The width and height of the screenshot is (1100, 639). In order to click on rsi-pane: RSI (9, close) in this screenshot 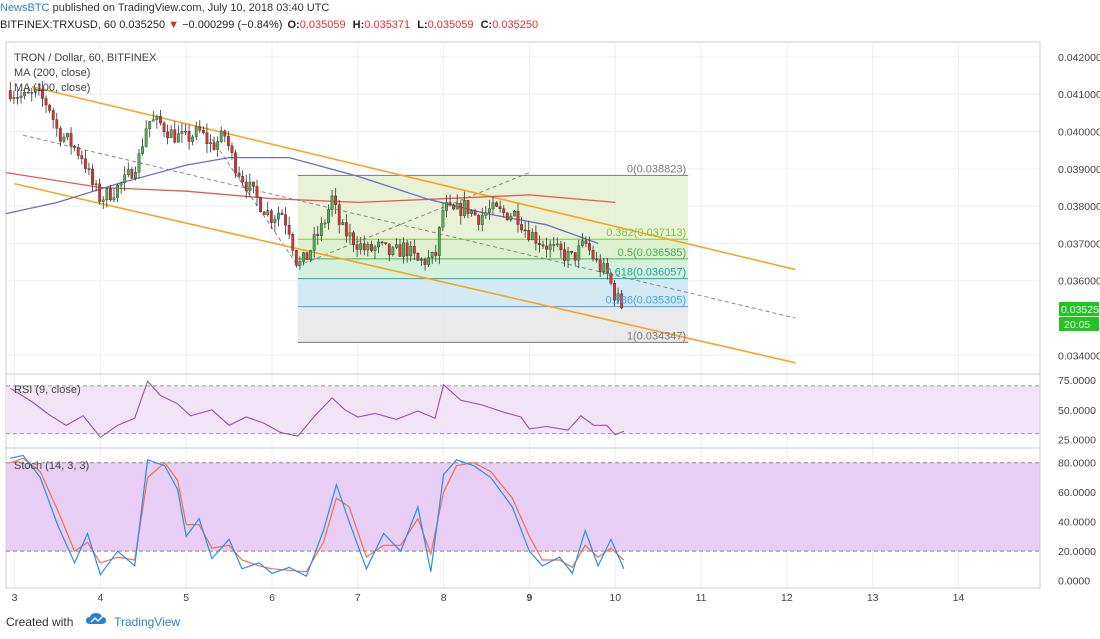, I will do `click(523, 411)`.